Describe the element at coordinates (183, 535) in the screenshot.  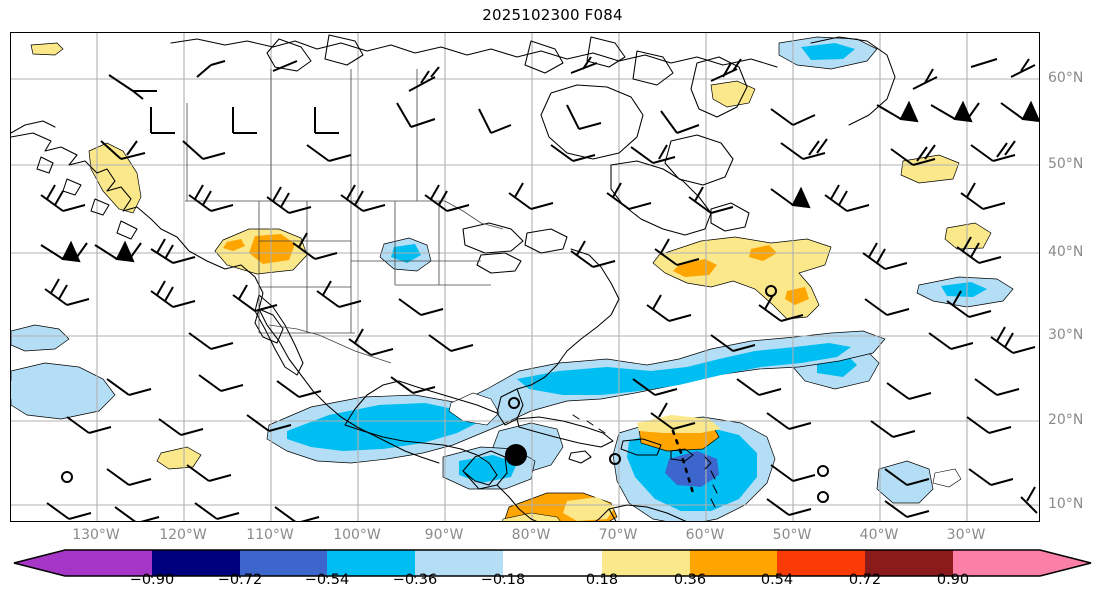
I see `lon-tick-120w: 120°W` at that location.